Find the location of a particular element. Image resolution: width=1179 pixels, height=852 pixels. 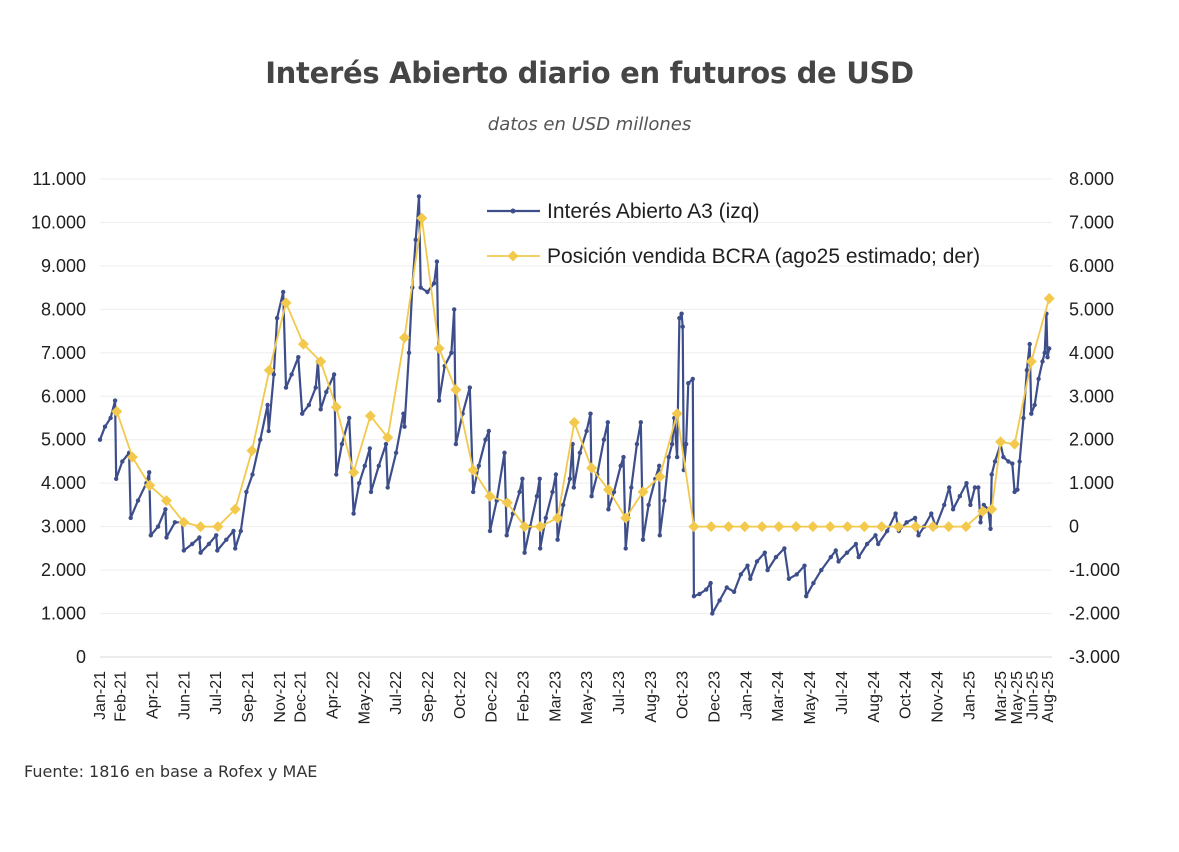

y-left-tick-label: 1.000 is located at coordinates (63, 614).